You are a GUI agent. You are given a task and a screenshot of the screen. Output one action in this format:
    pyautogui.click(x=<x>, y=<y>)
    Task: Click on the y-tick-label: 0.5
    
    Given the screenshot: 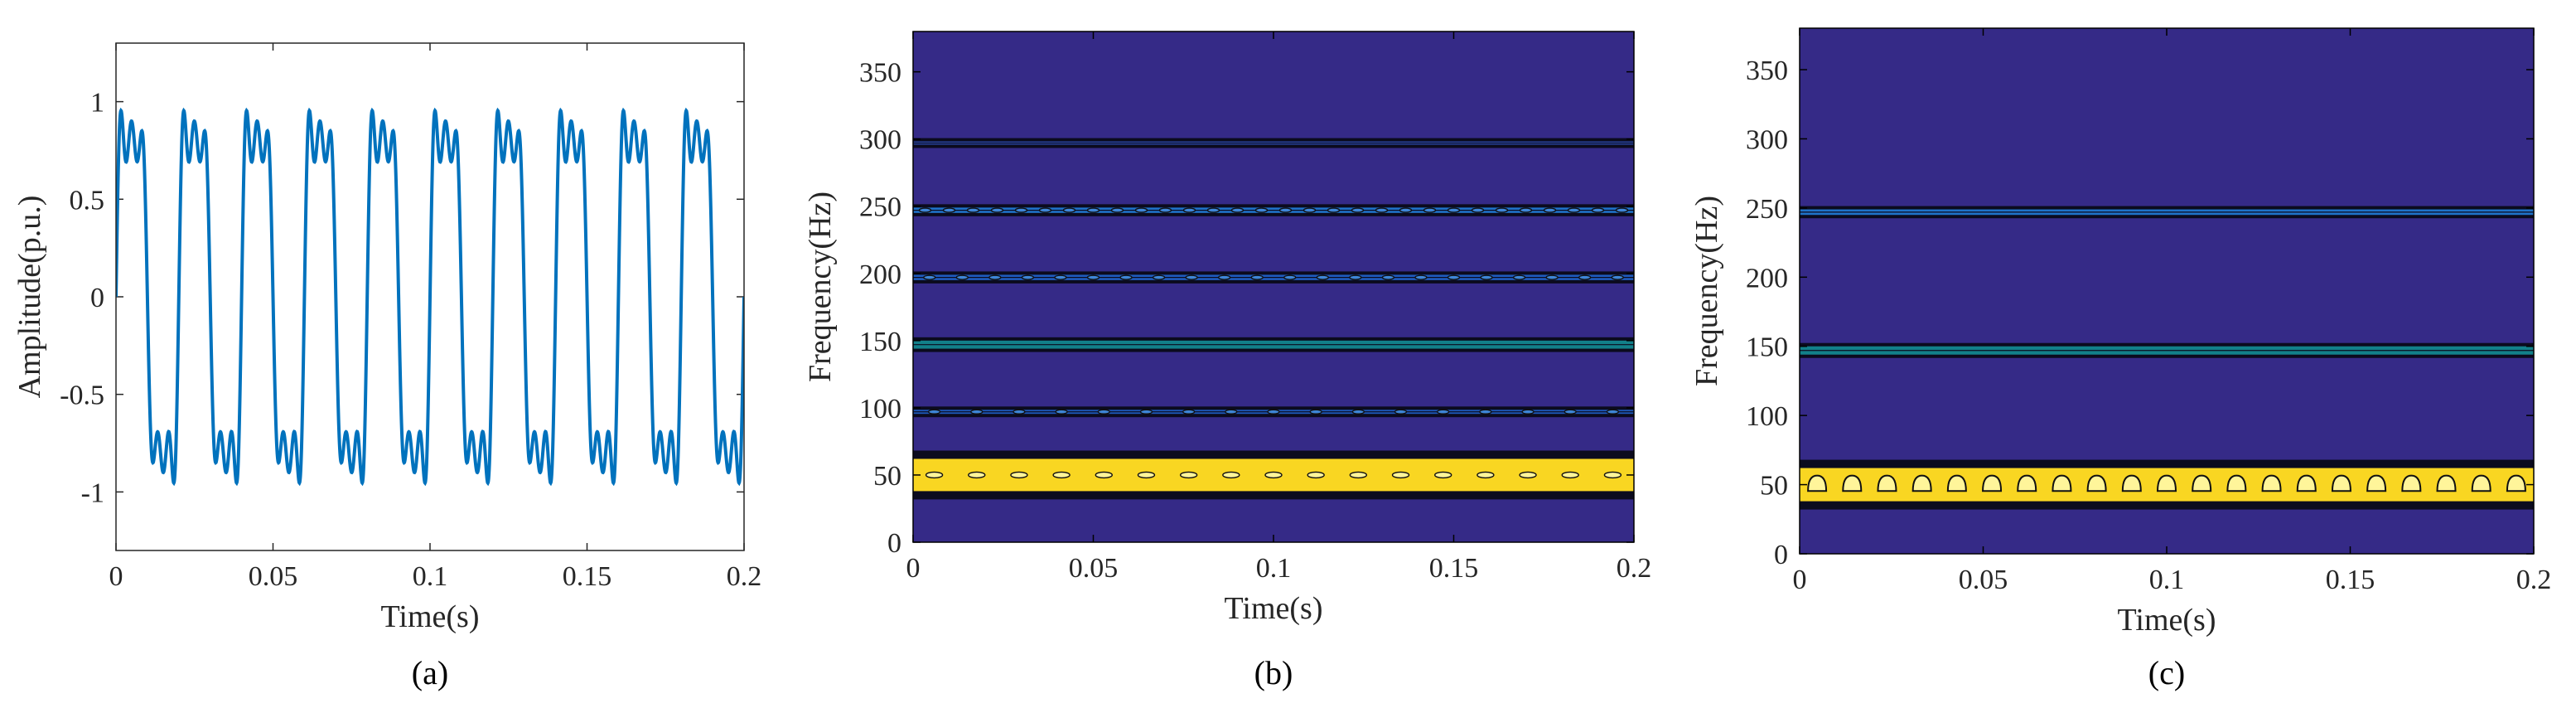 What is the action you would take?
    pyautogui.click(x=87, y=201)
    